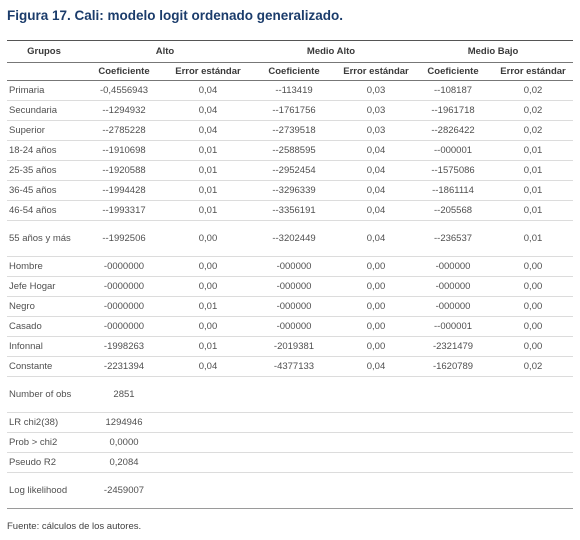 The height and width of the screenshot is (540, 580). What do you see at coordinates (453, 190) in the screenshot?
I see `coeficiente-cell: --1861114` at bounding box center [453, 190].